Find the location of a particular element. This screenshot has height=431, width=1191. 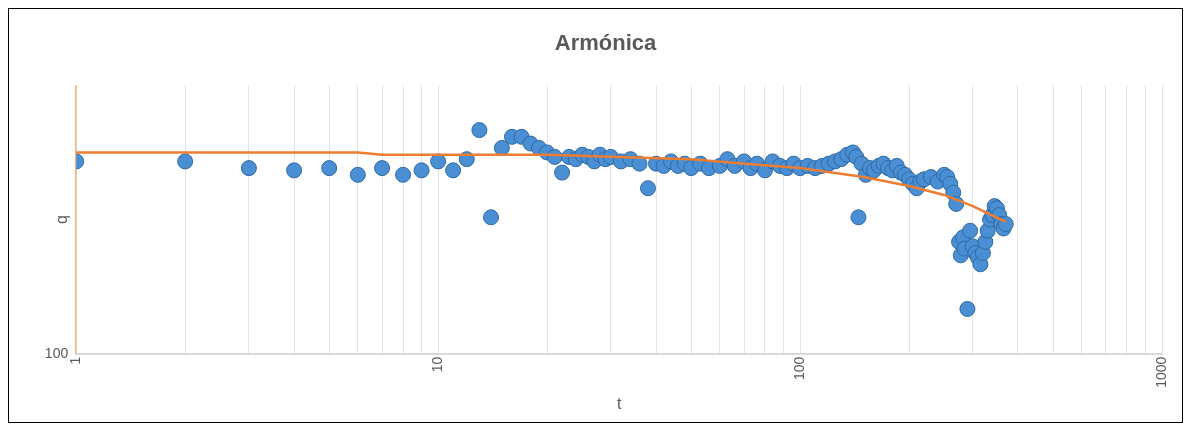

x-tick-label: 100 is located at coordinates (798, 368).